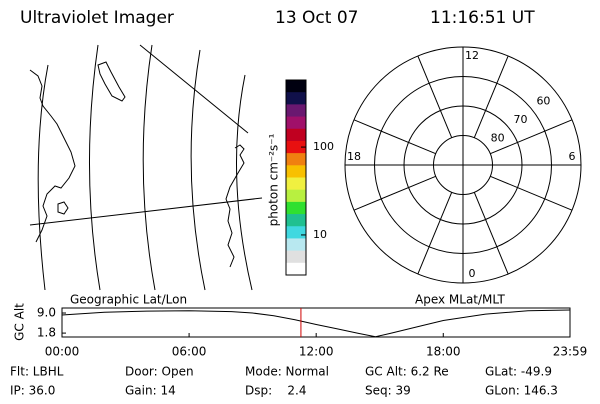 The width and height of the screenshot is (600, 404). I want to click on footer-field: IP: 36.0, so click(32, 391).